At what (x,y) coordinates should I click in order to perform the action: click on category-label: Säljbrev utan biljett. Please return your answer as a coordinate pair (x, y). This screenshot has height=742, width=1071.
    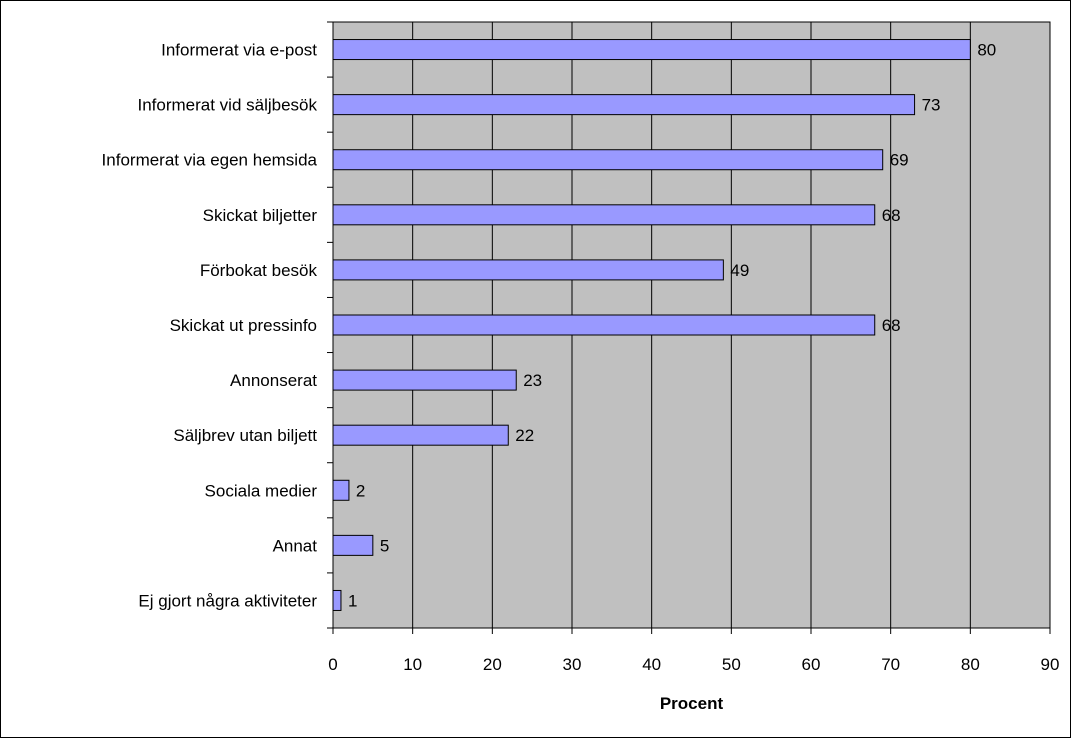
    Looking at the image, I should click on (245, 435).